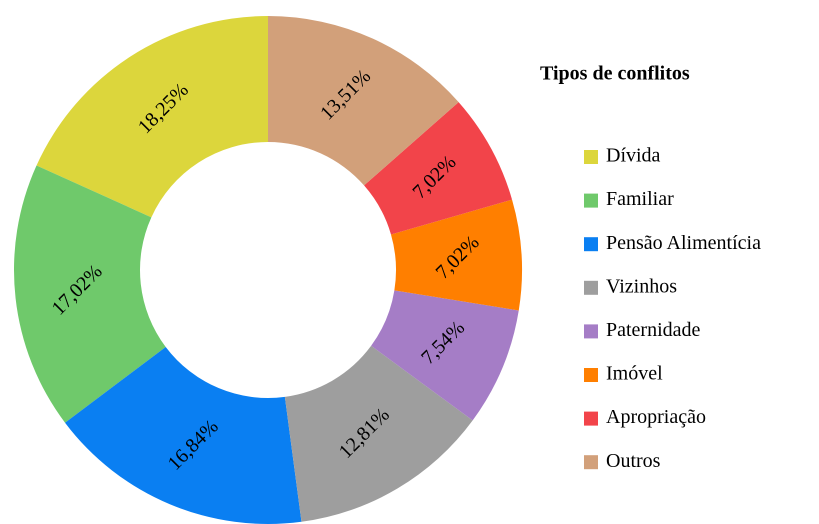 This screenshot has height=524, width=819. I want to click on legend-label: Dívida, so click(633, 156).